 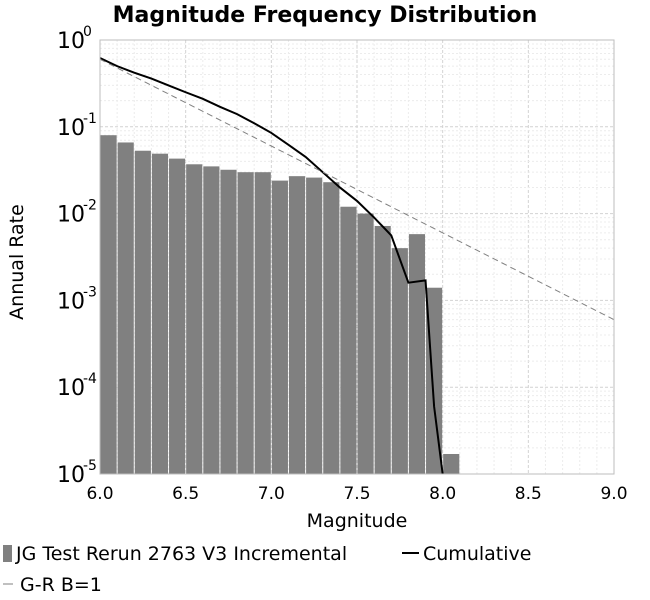 I want to click on x-tick-label: 8.5, so click(x=528, y=494).